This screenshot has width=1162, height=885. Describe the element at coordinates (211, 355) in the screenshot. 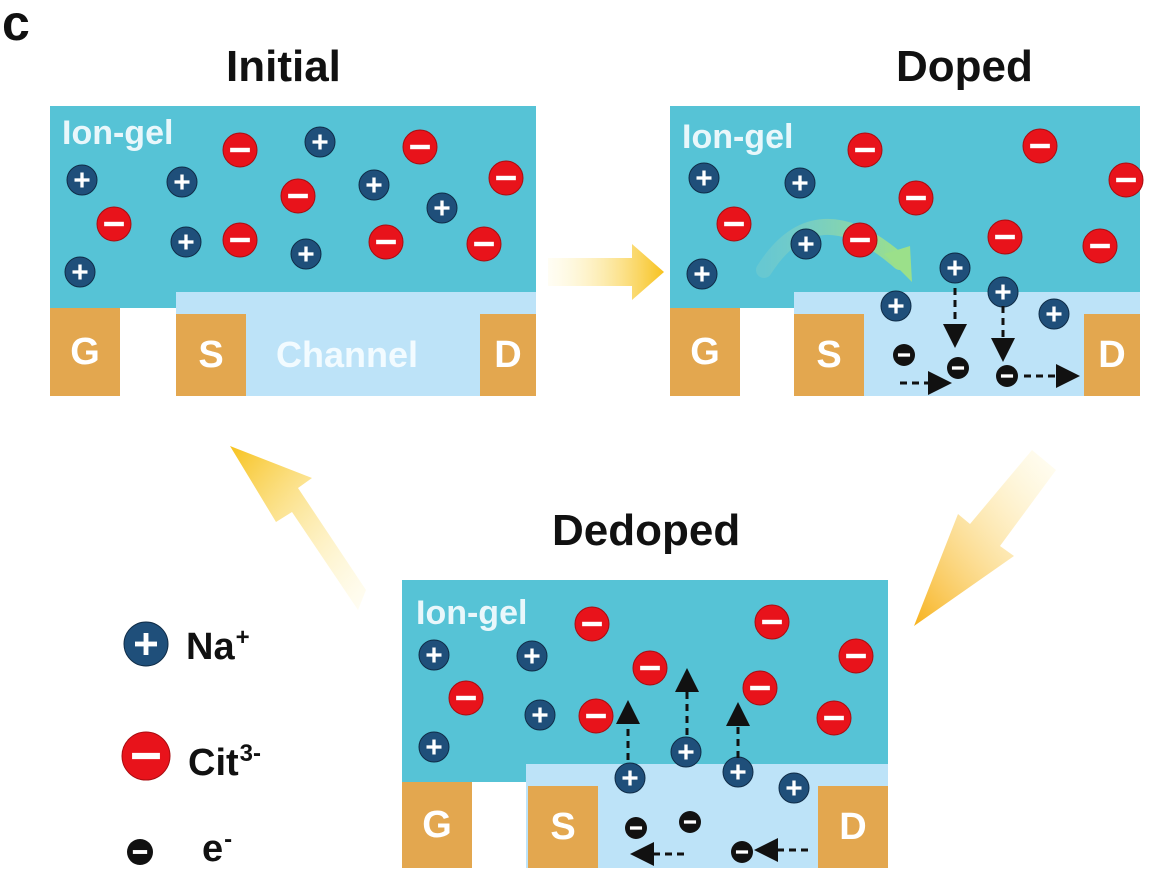

I see `initial-source-electrode: S` at that location.